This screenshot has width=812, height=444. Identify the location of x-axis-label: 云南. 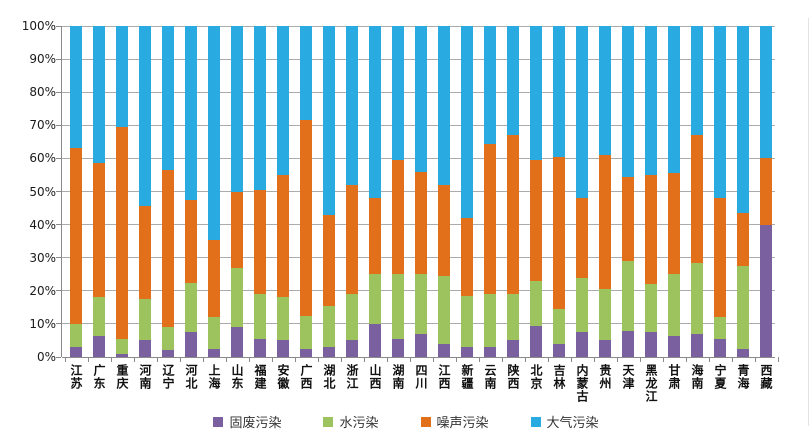
(490, 377).